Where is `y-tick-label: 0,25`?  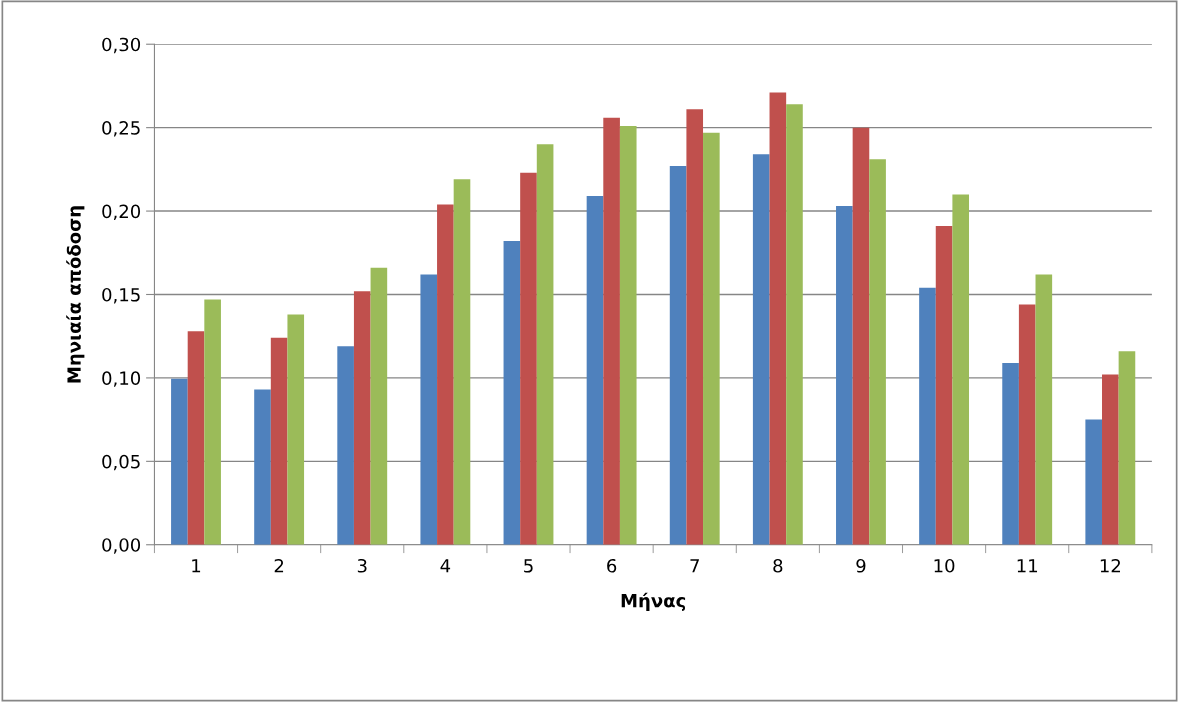 y-tick-label: 0,25 is located at coordinates (121, 129).